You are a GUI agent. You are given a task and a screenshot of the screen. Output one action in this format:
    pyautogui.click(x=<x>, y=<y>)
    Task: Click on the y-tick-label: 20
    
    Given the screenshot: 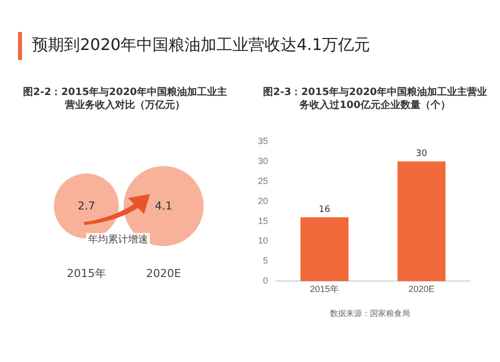 What is the action you would take?
    pyautogui.click(x=263, y=201)
    